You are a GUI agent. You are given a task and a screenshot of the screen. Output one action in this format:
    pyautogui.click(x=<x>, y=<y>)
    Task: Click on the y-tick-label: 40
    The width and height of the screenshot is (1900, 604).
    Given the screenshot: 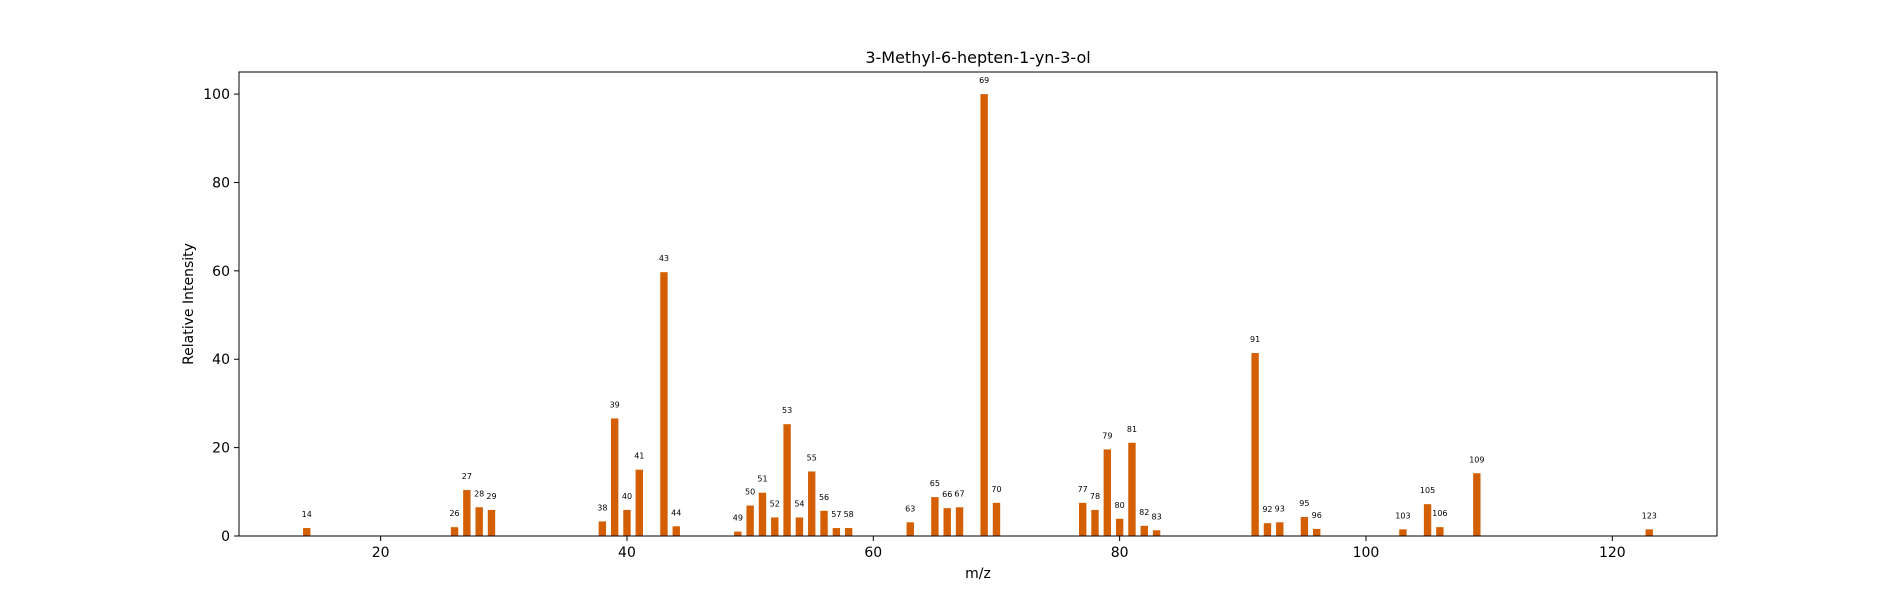 What is the action you would take?
    pyautogui.click(x=221, y=360)
    